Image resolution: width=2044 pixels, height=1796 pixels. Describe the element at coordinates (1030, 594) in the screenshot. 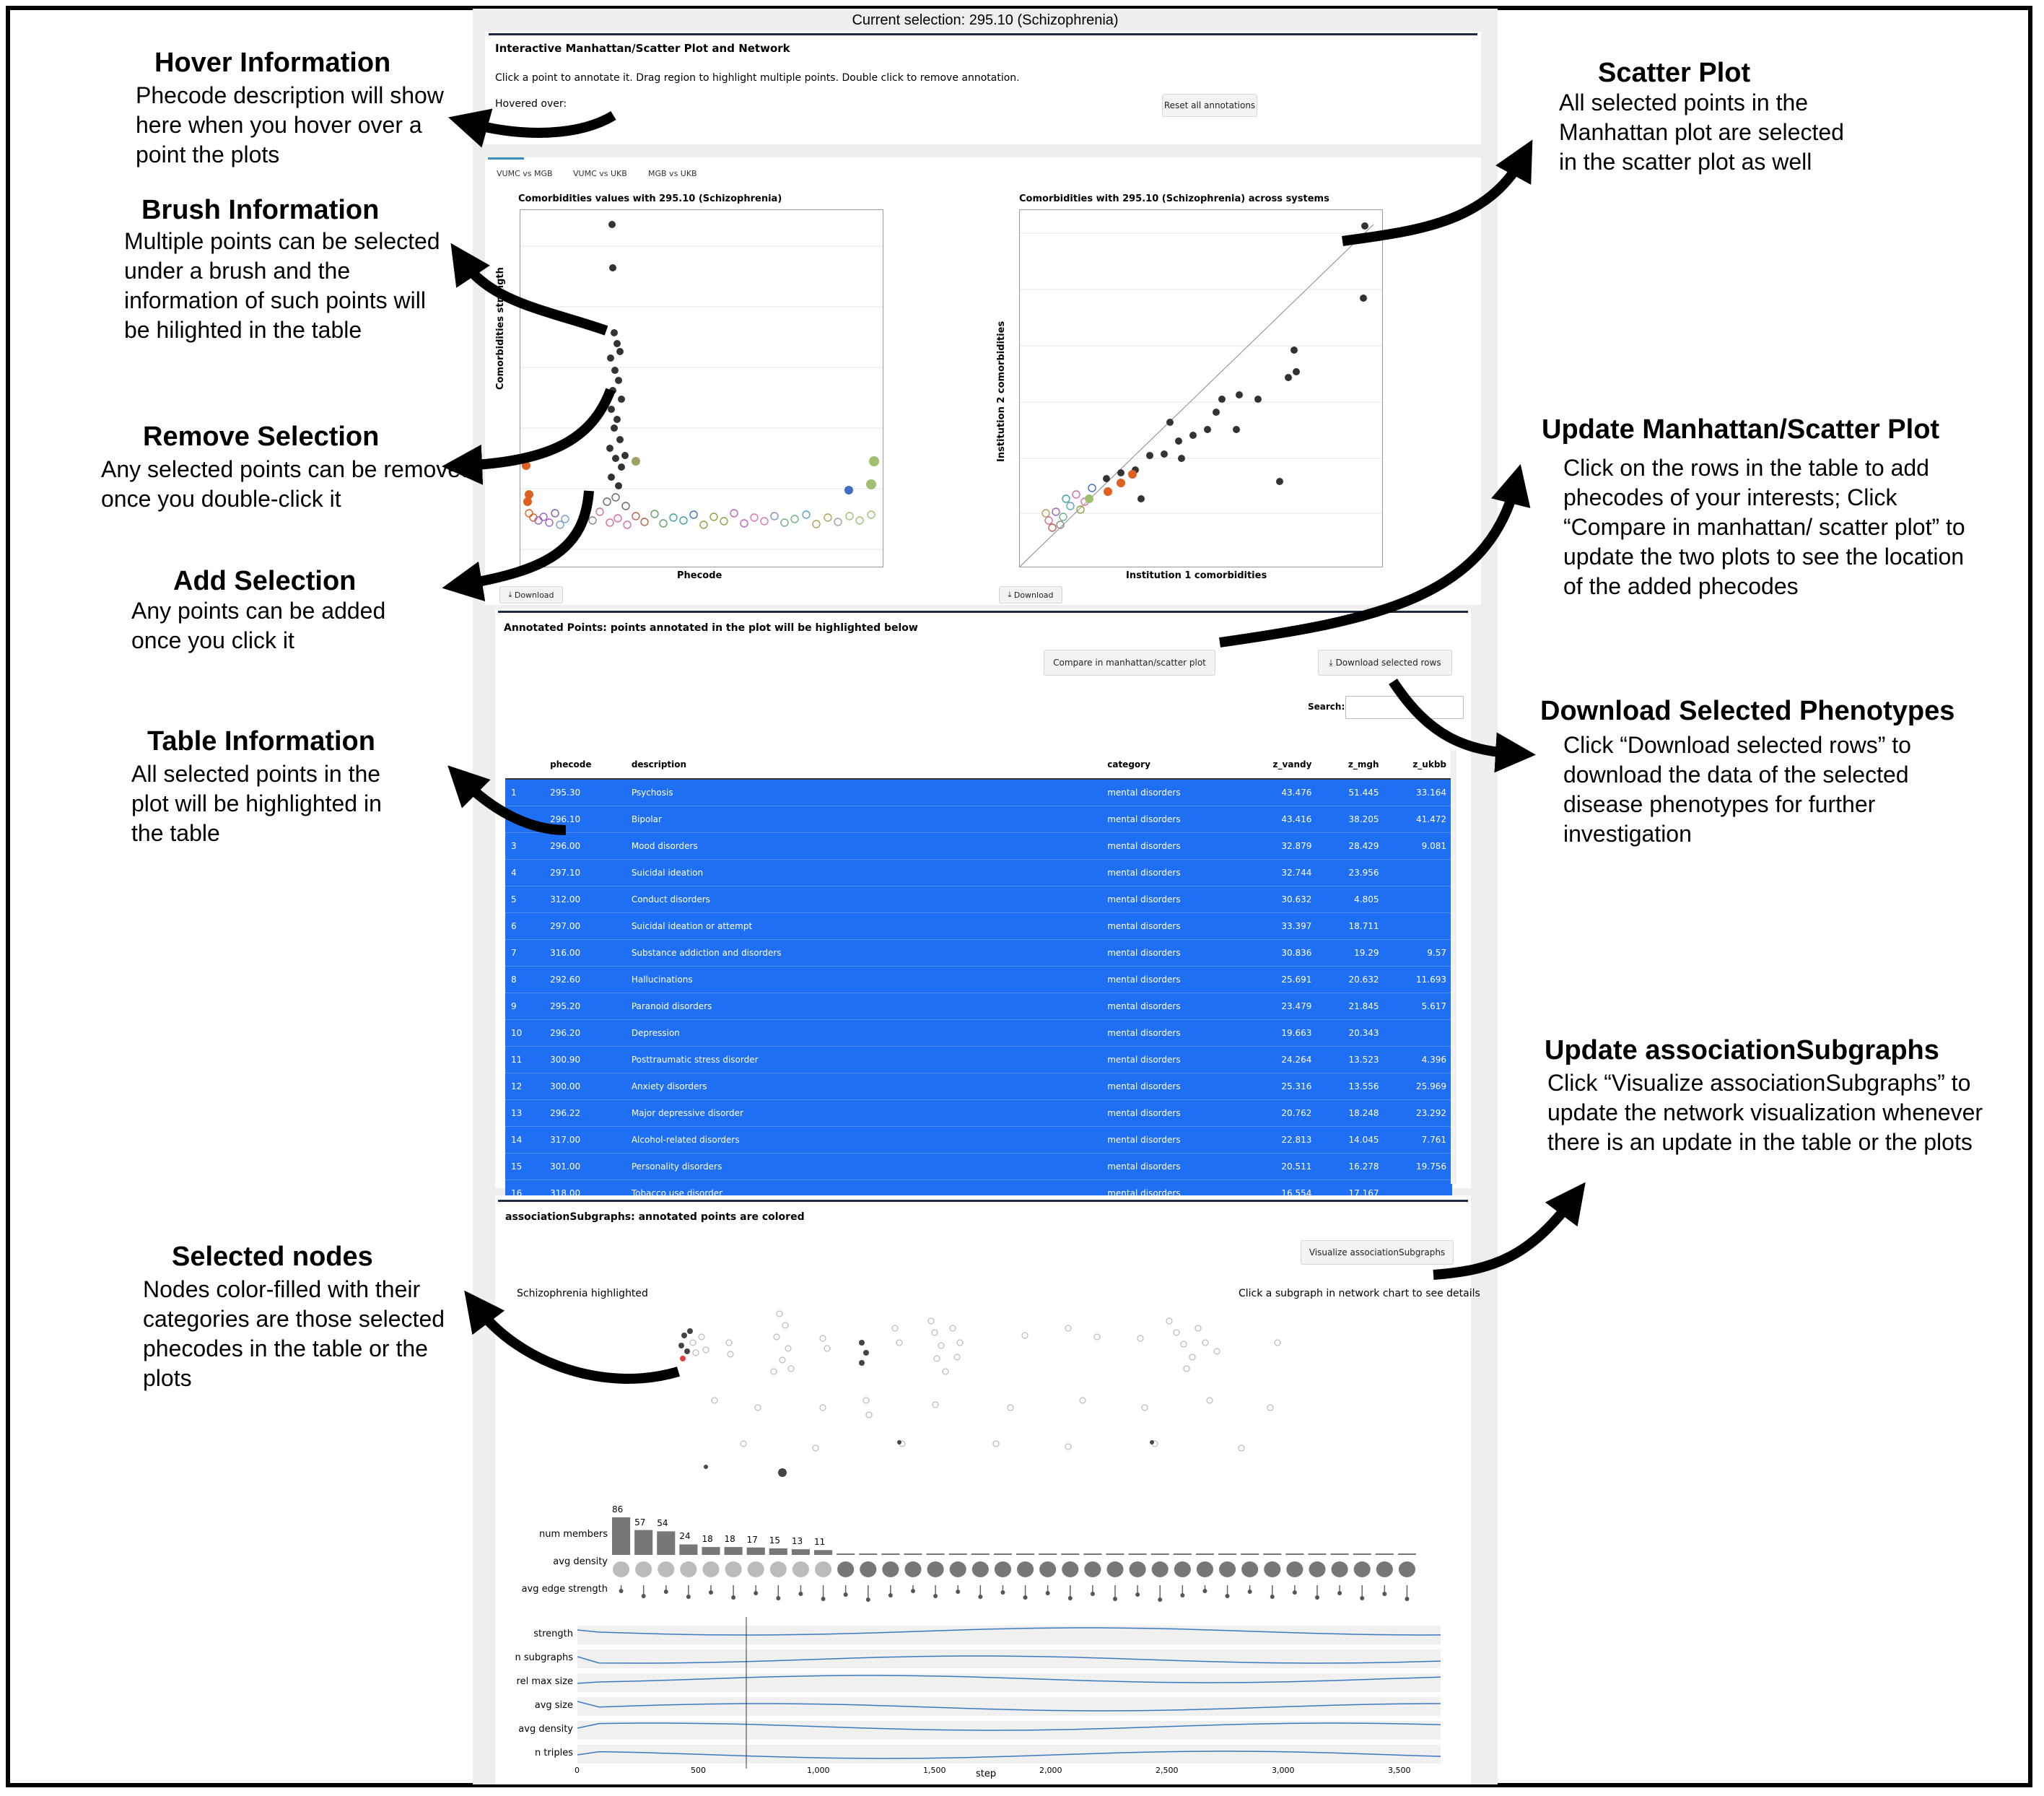

I see `scatter-download-button: ⤓ Download` at that location.